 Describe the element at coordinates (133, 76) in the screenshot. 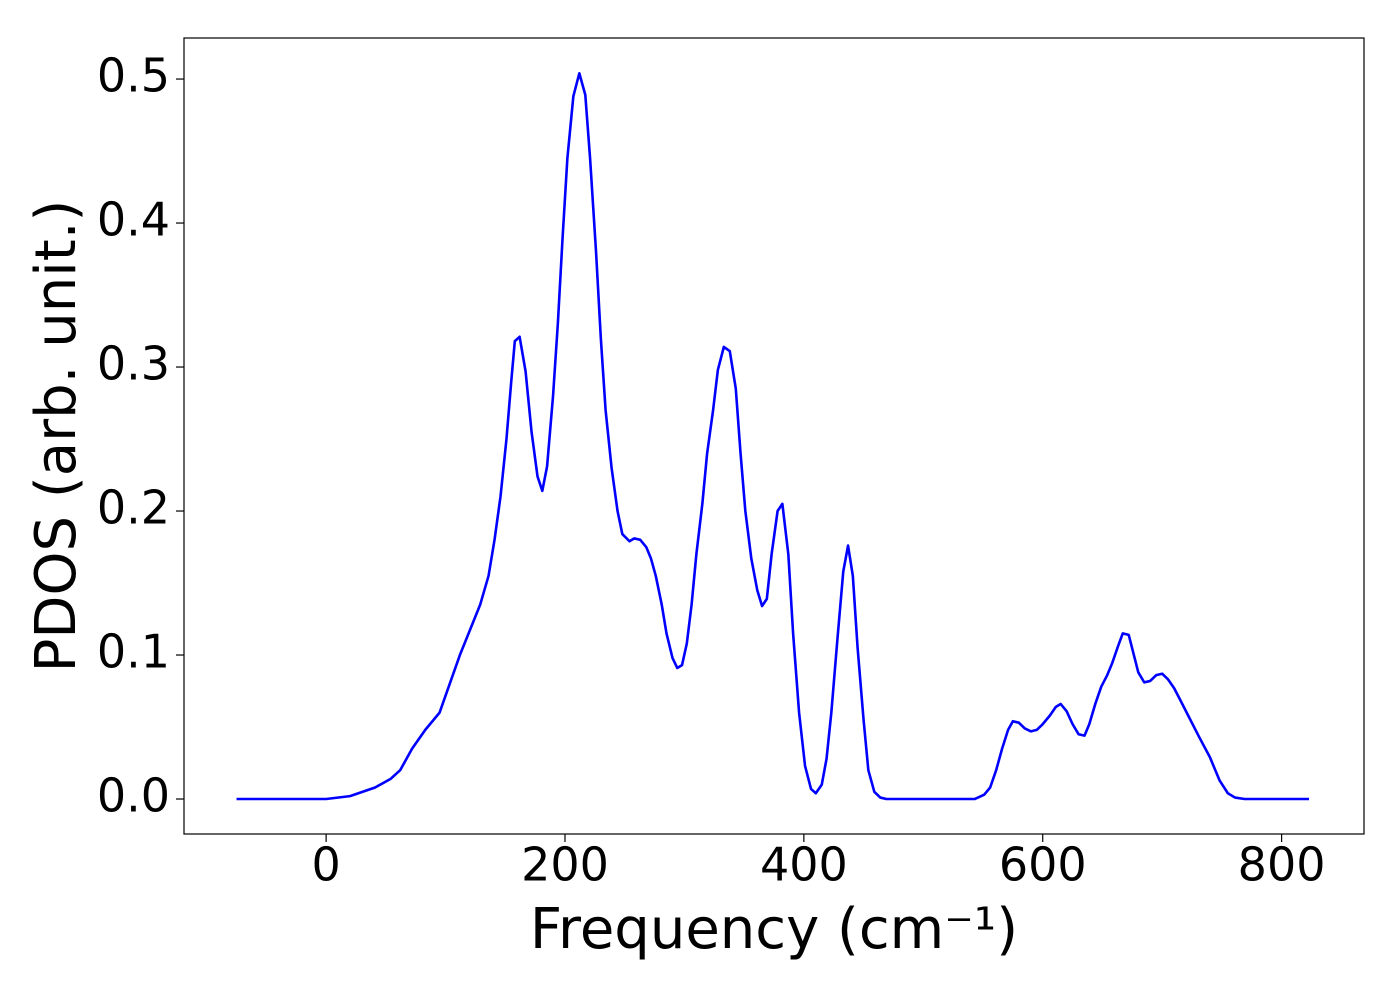

I see `y-tick-label: 0.5` at that location.